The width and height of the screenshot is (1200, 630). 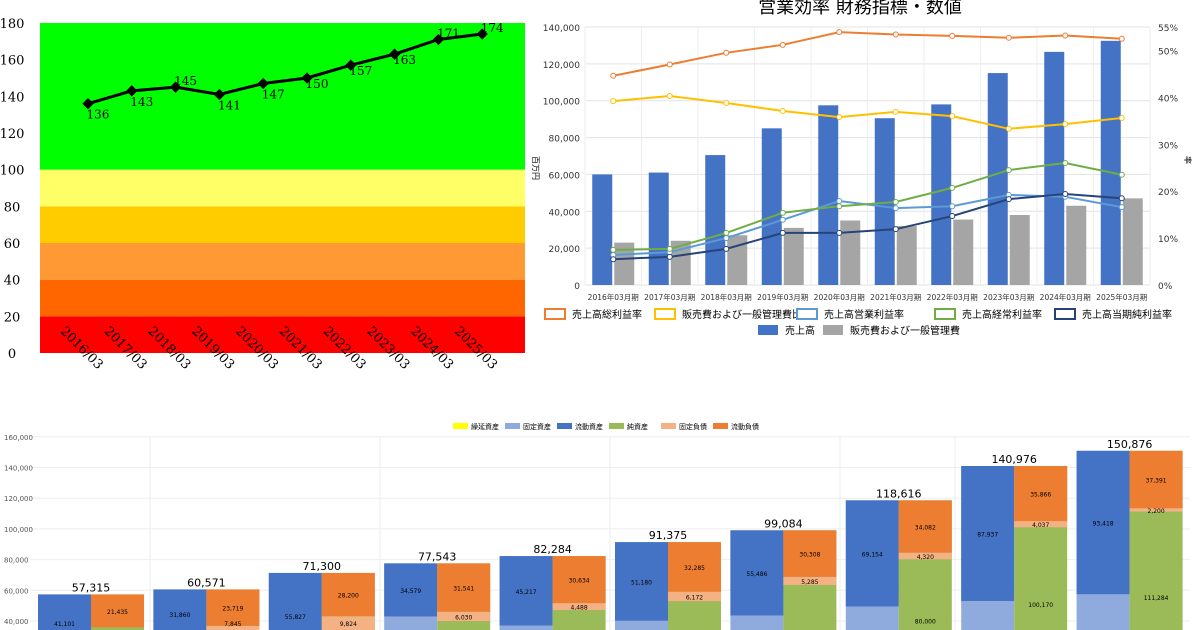 What do you see at coordinates (322, 566) in the screenshot?
I see `total-label: 71,300` at bounding box center [322, 566].